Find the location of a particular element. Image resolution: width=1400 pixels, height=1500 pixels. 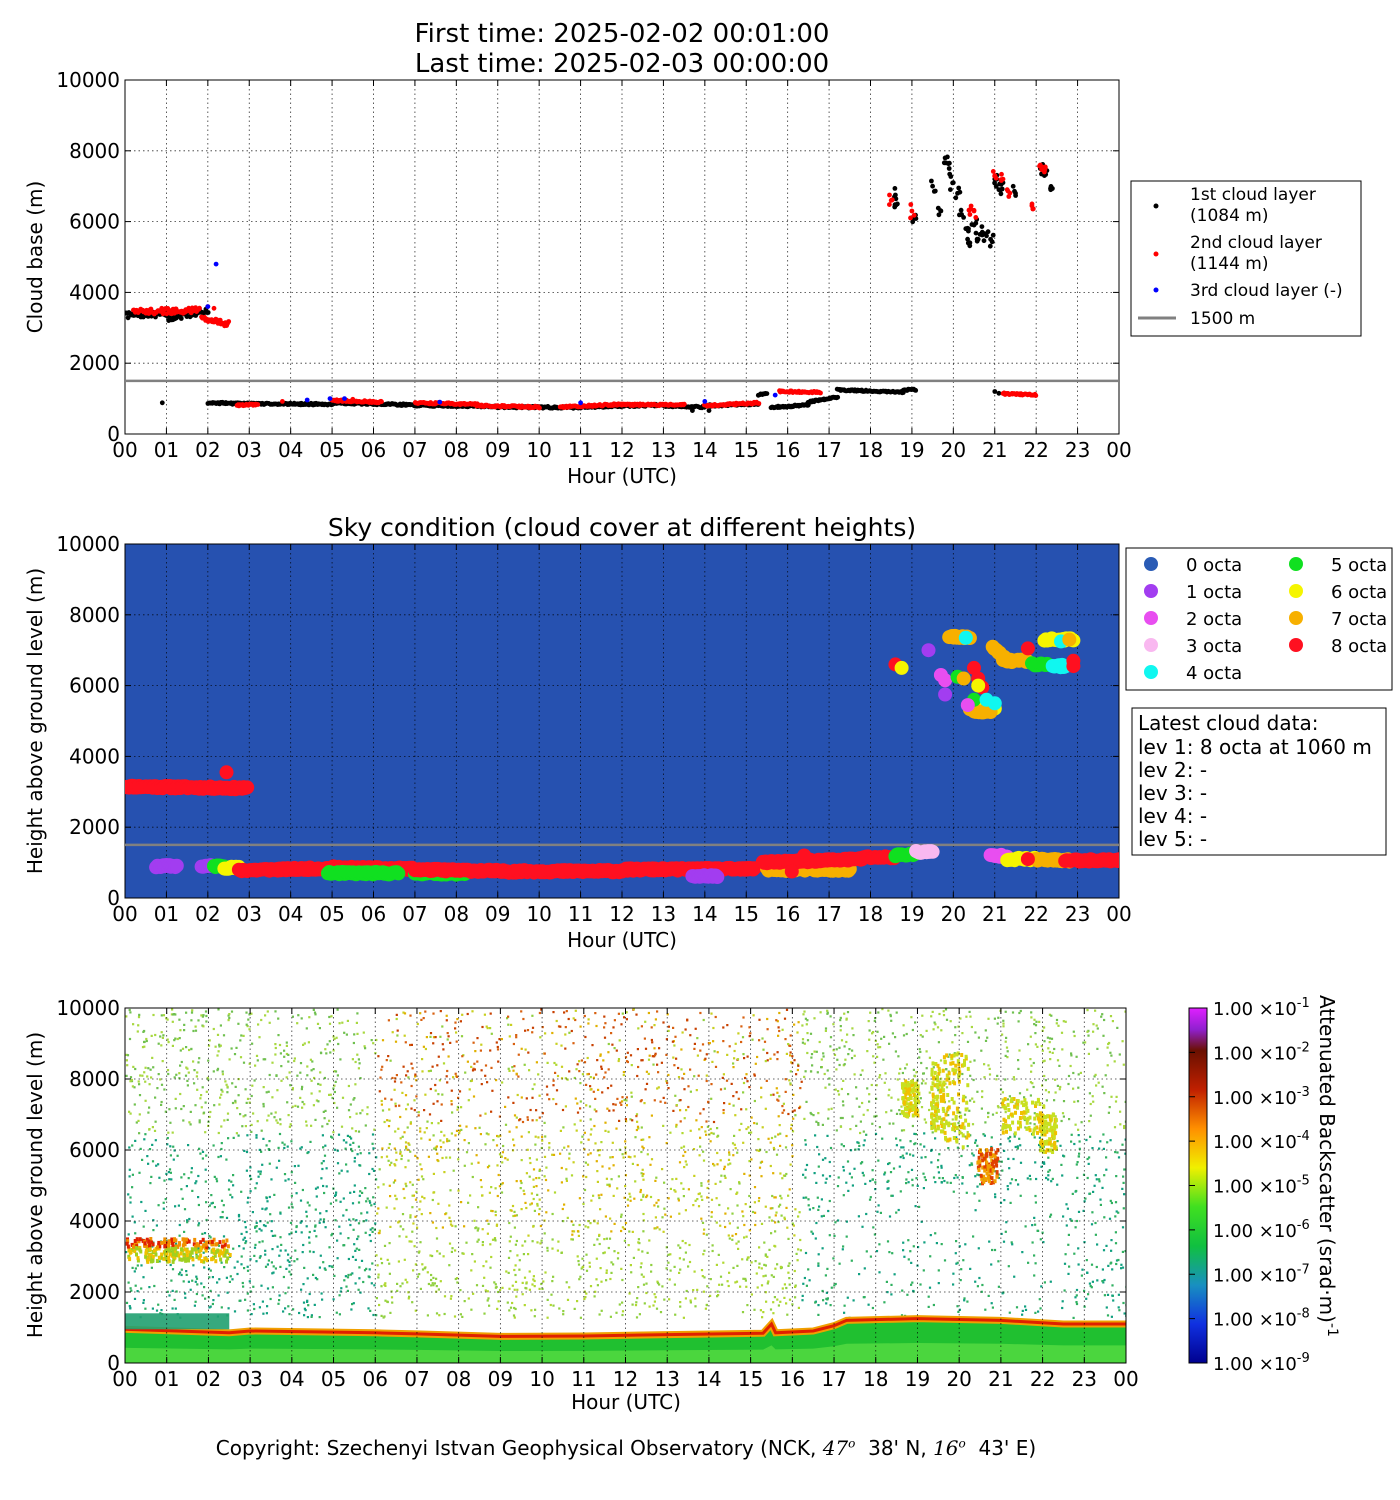

sky-condition-xtick-label: 10 is located at coordinates (538, 914).